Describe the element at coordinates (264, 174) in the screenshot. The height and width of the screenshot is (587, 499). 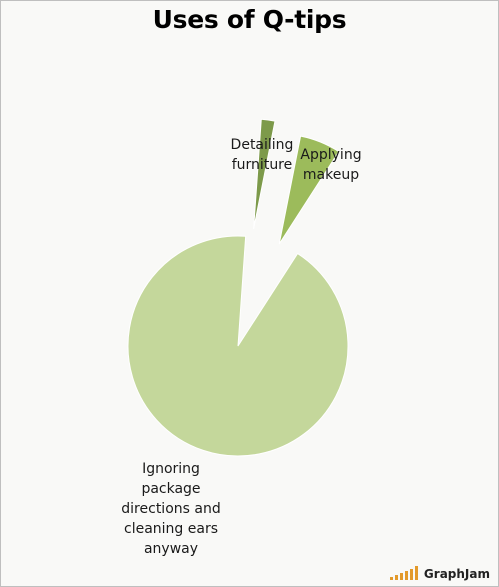
I see `pie-slice-detailing-furniture` at that location.